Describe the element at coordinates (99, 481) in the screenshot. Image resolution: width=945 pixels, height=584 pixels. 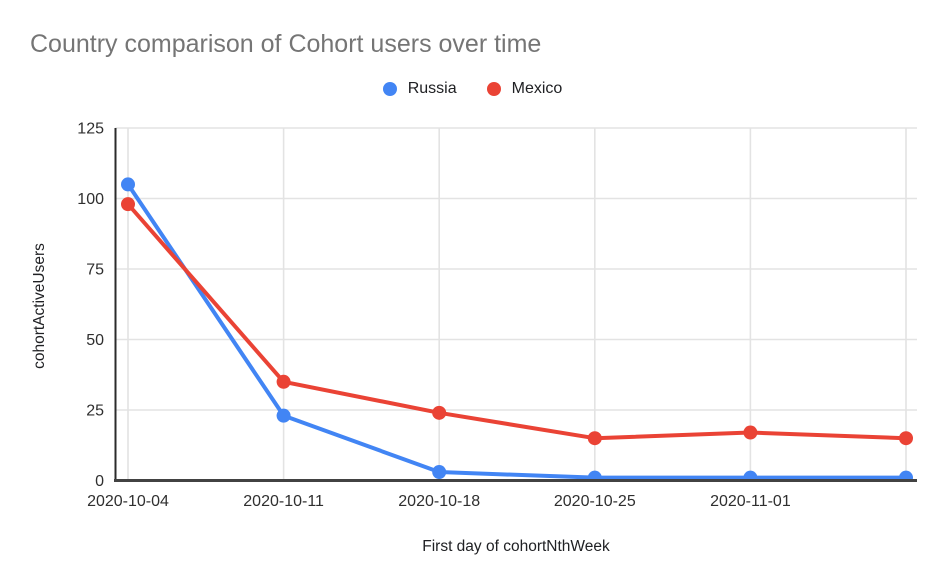
I see `y-tick-label: 0` at that location.